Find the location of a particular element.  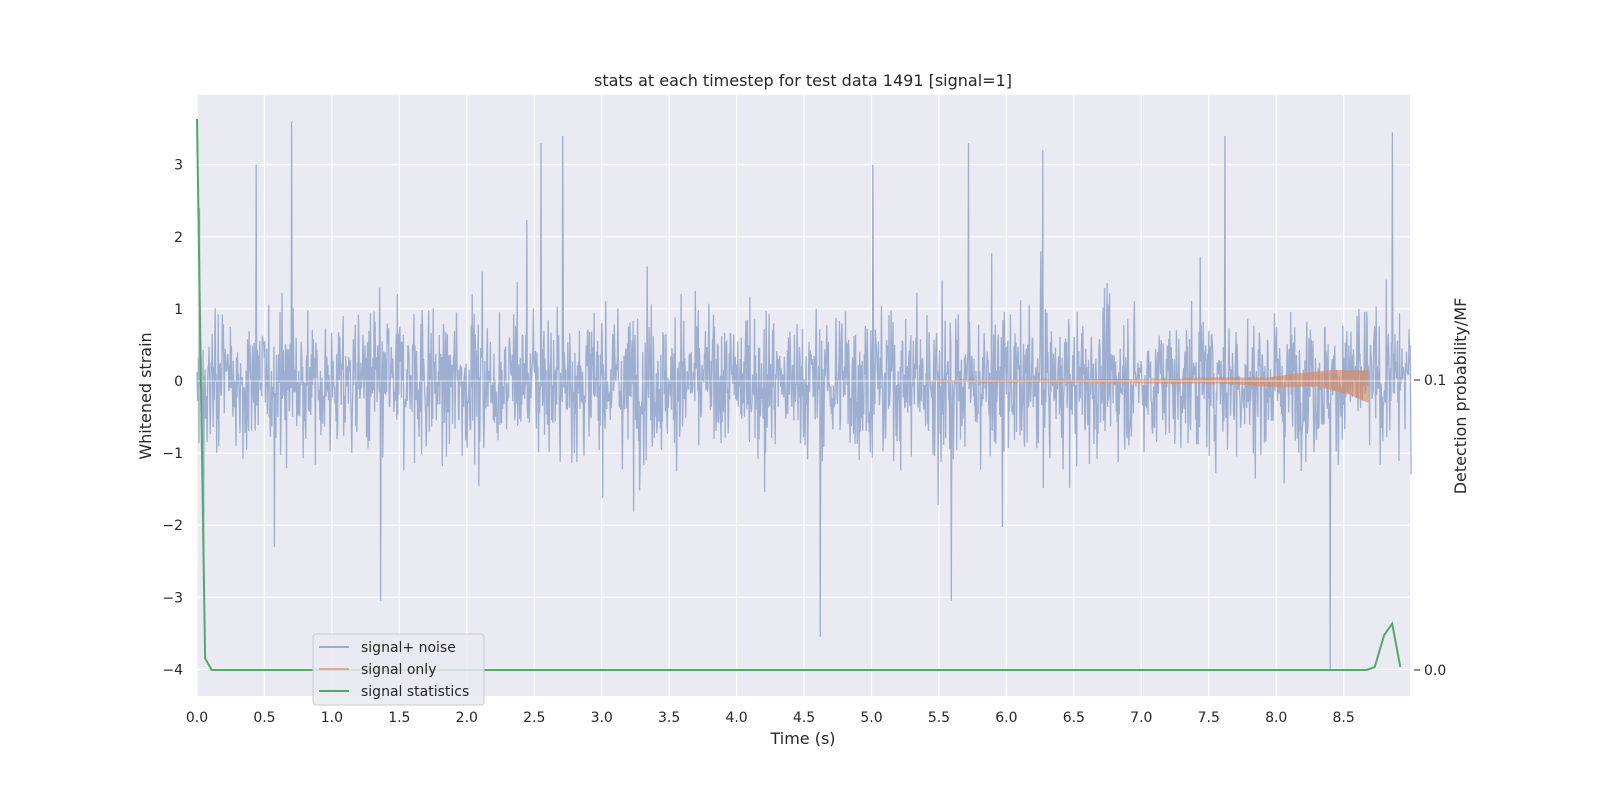

x-tick-label: 1.0 is located at coordinates (332, 718).